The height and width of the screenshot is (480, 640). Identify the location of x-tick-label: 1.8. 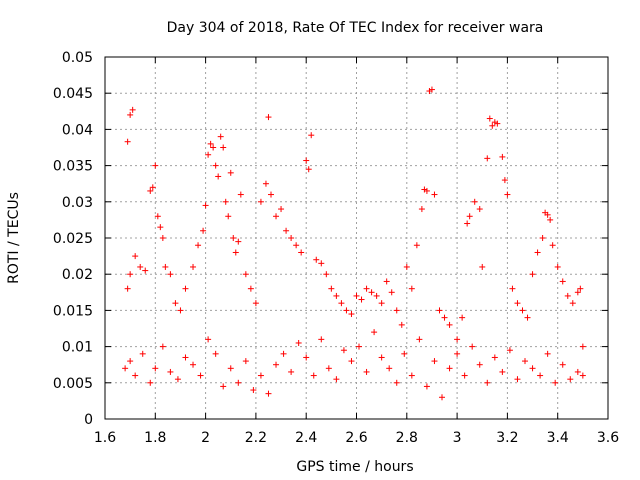
(155, 438).